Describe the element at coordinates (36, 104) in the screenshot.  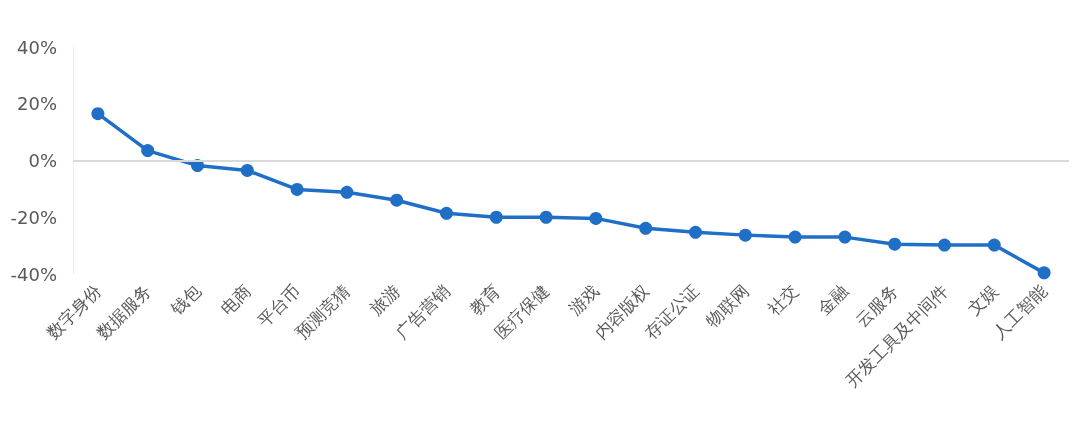
I see `y-tick-label: 20%` at that location.